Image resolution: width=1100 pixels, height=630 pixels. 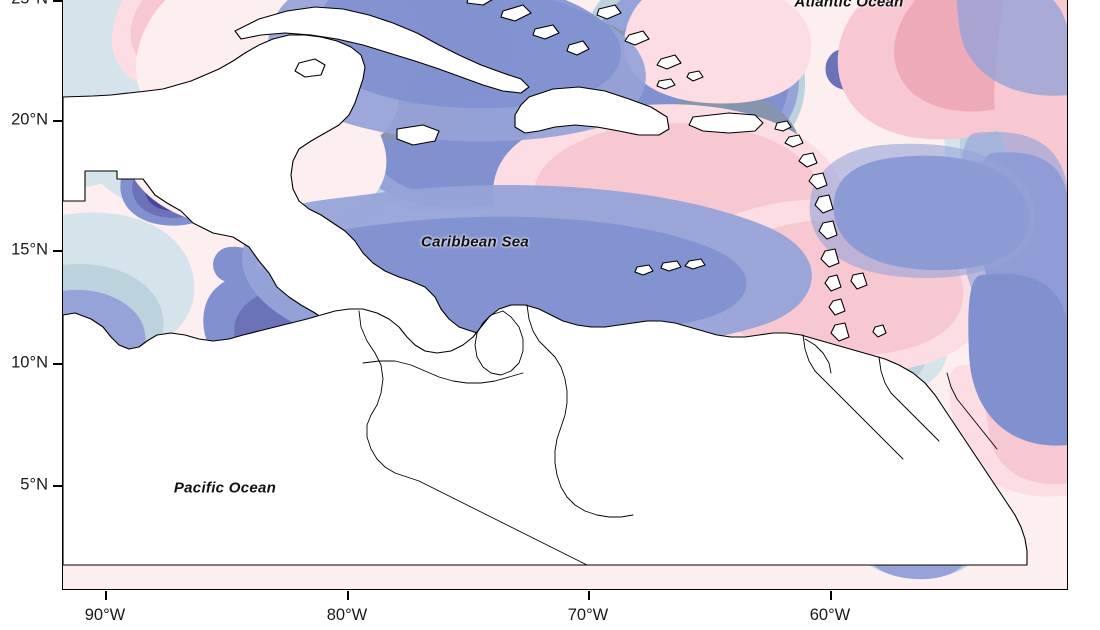 I want to click on y-axis-label-20n: 20°N, so click(x=29, y=119).